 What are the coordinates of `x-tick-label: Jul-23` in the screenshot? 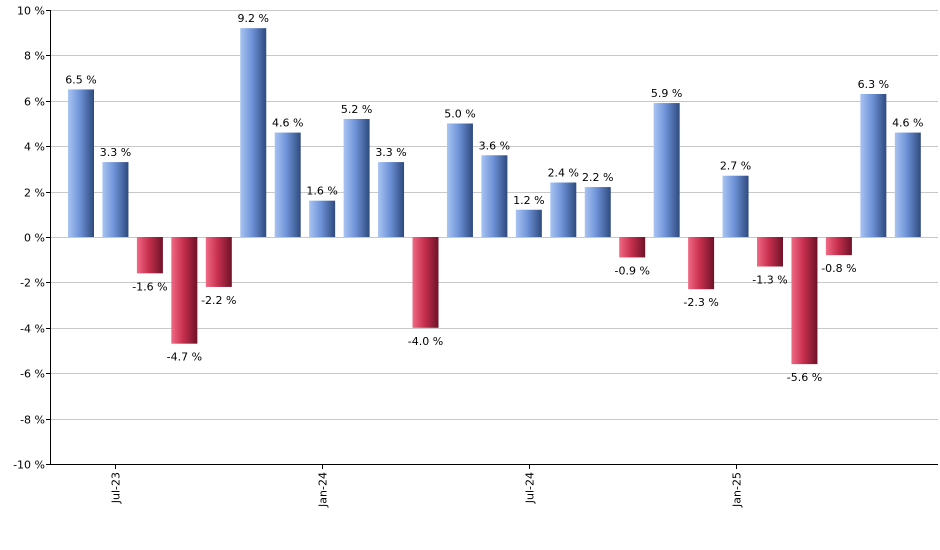 It's located at (116, 488).